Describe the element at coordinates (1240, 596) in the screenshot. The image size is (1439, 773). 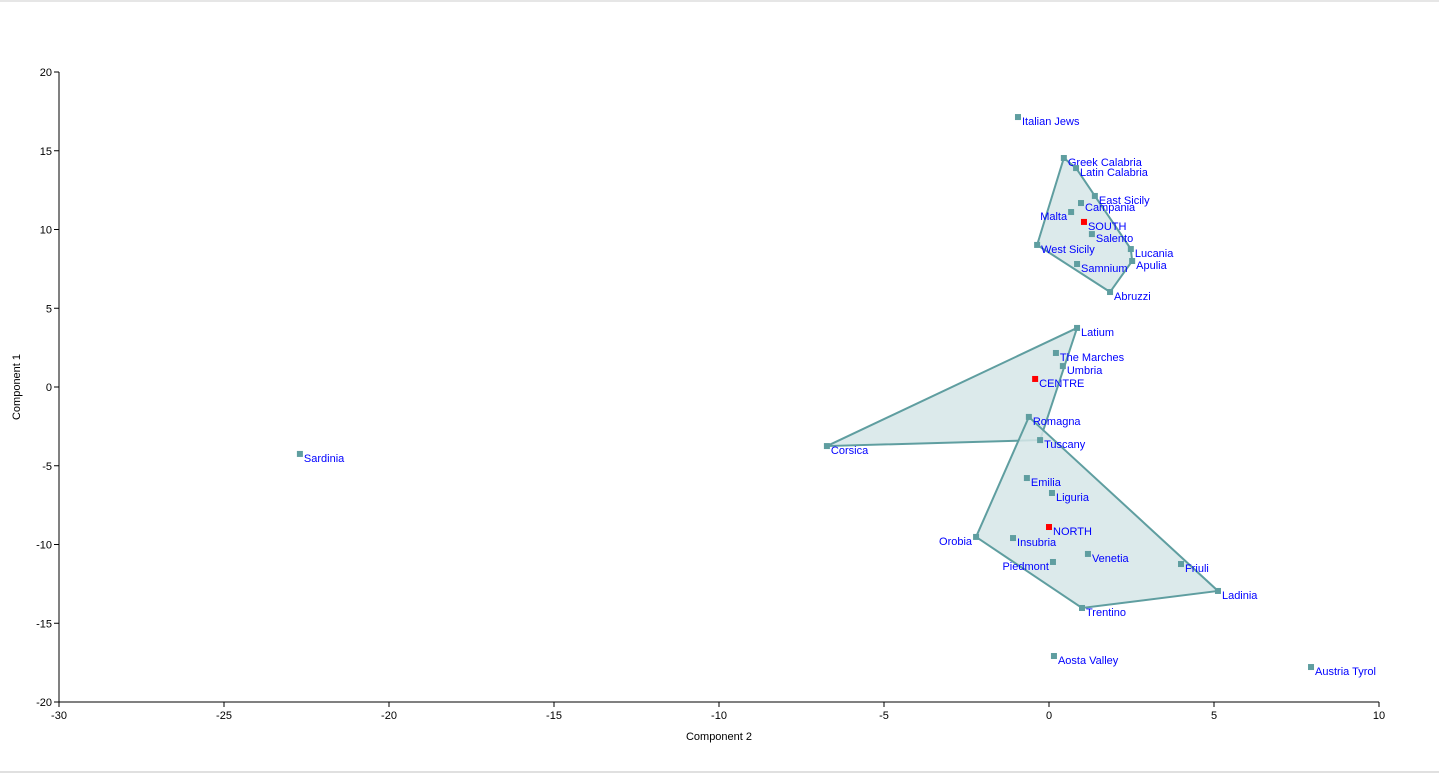
I see `point-label-ladinia: Ladinia` at that location.